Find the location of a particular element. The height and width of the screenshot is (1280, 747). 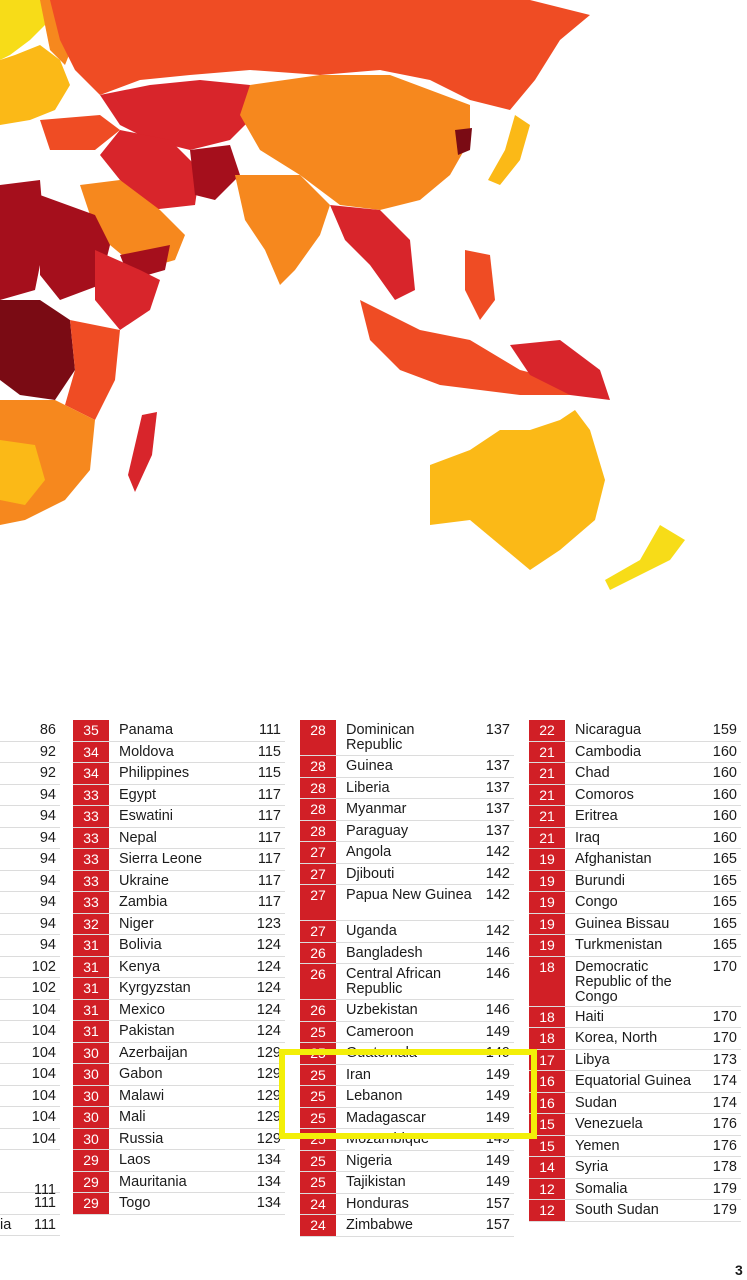

table-row: 31 Mexico 124 is located at coordinates (179, 1010).